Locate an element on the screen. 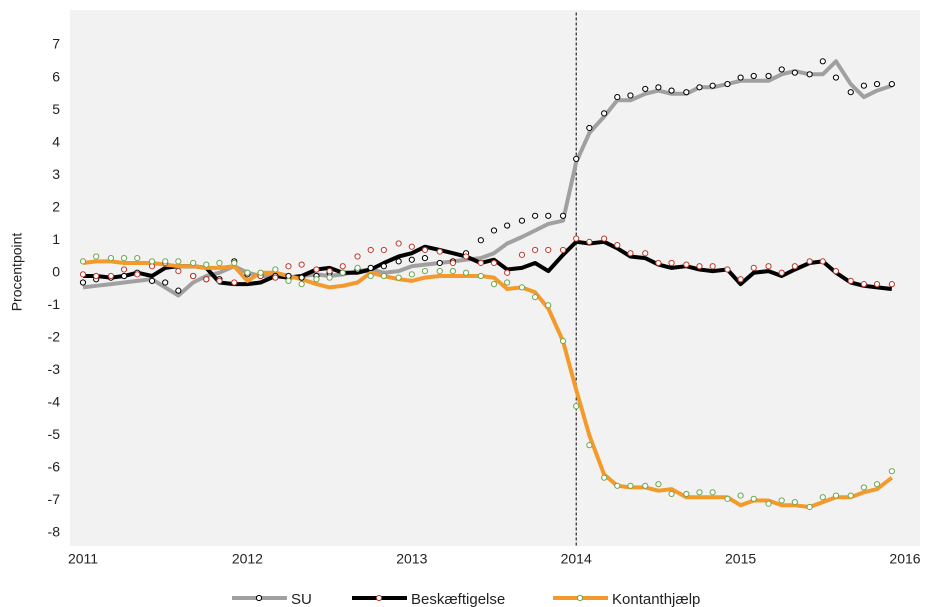 The width and height of the screenshot is (925, 607). y-tick-label: 7 is located at coordinates (56, 44).